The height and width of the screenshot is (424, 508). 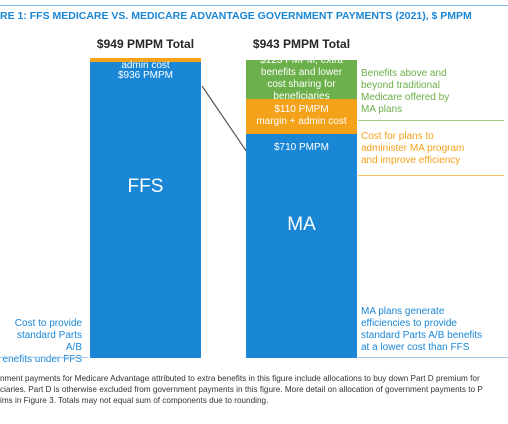 What do you see at coordinates (431, 120) in the screenshot?
I see `extra-note-rule` at bounding box center [431, 120].